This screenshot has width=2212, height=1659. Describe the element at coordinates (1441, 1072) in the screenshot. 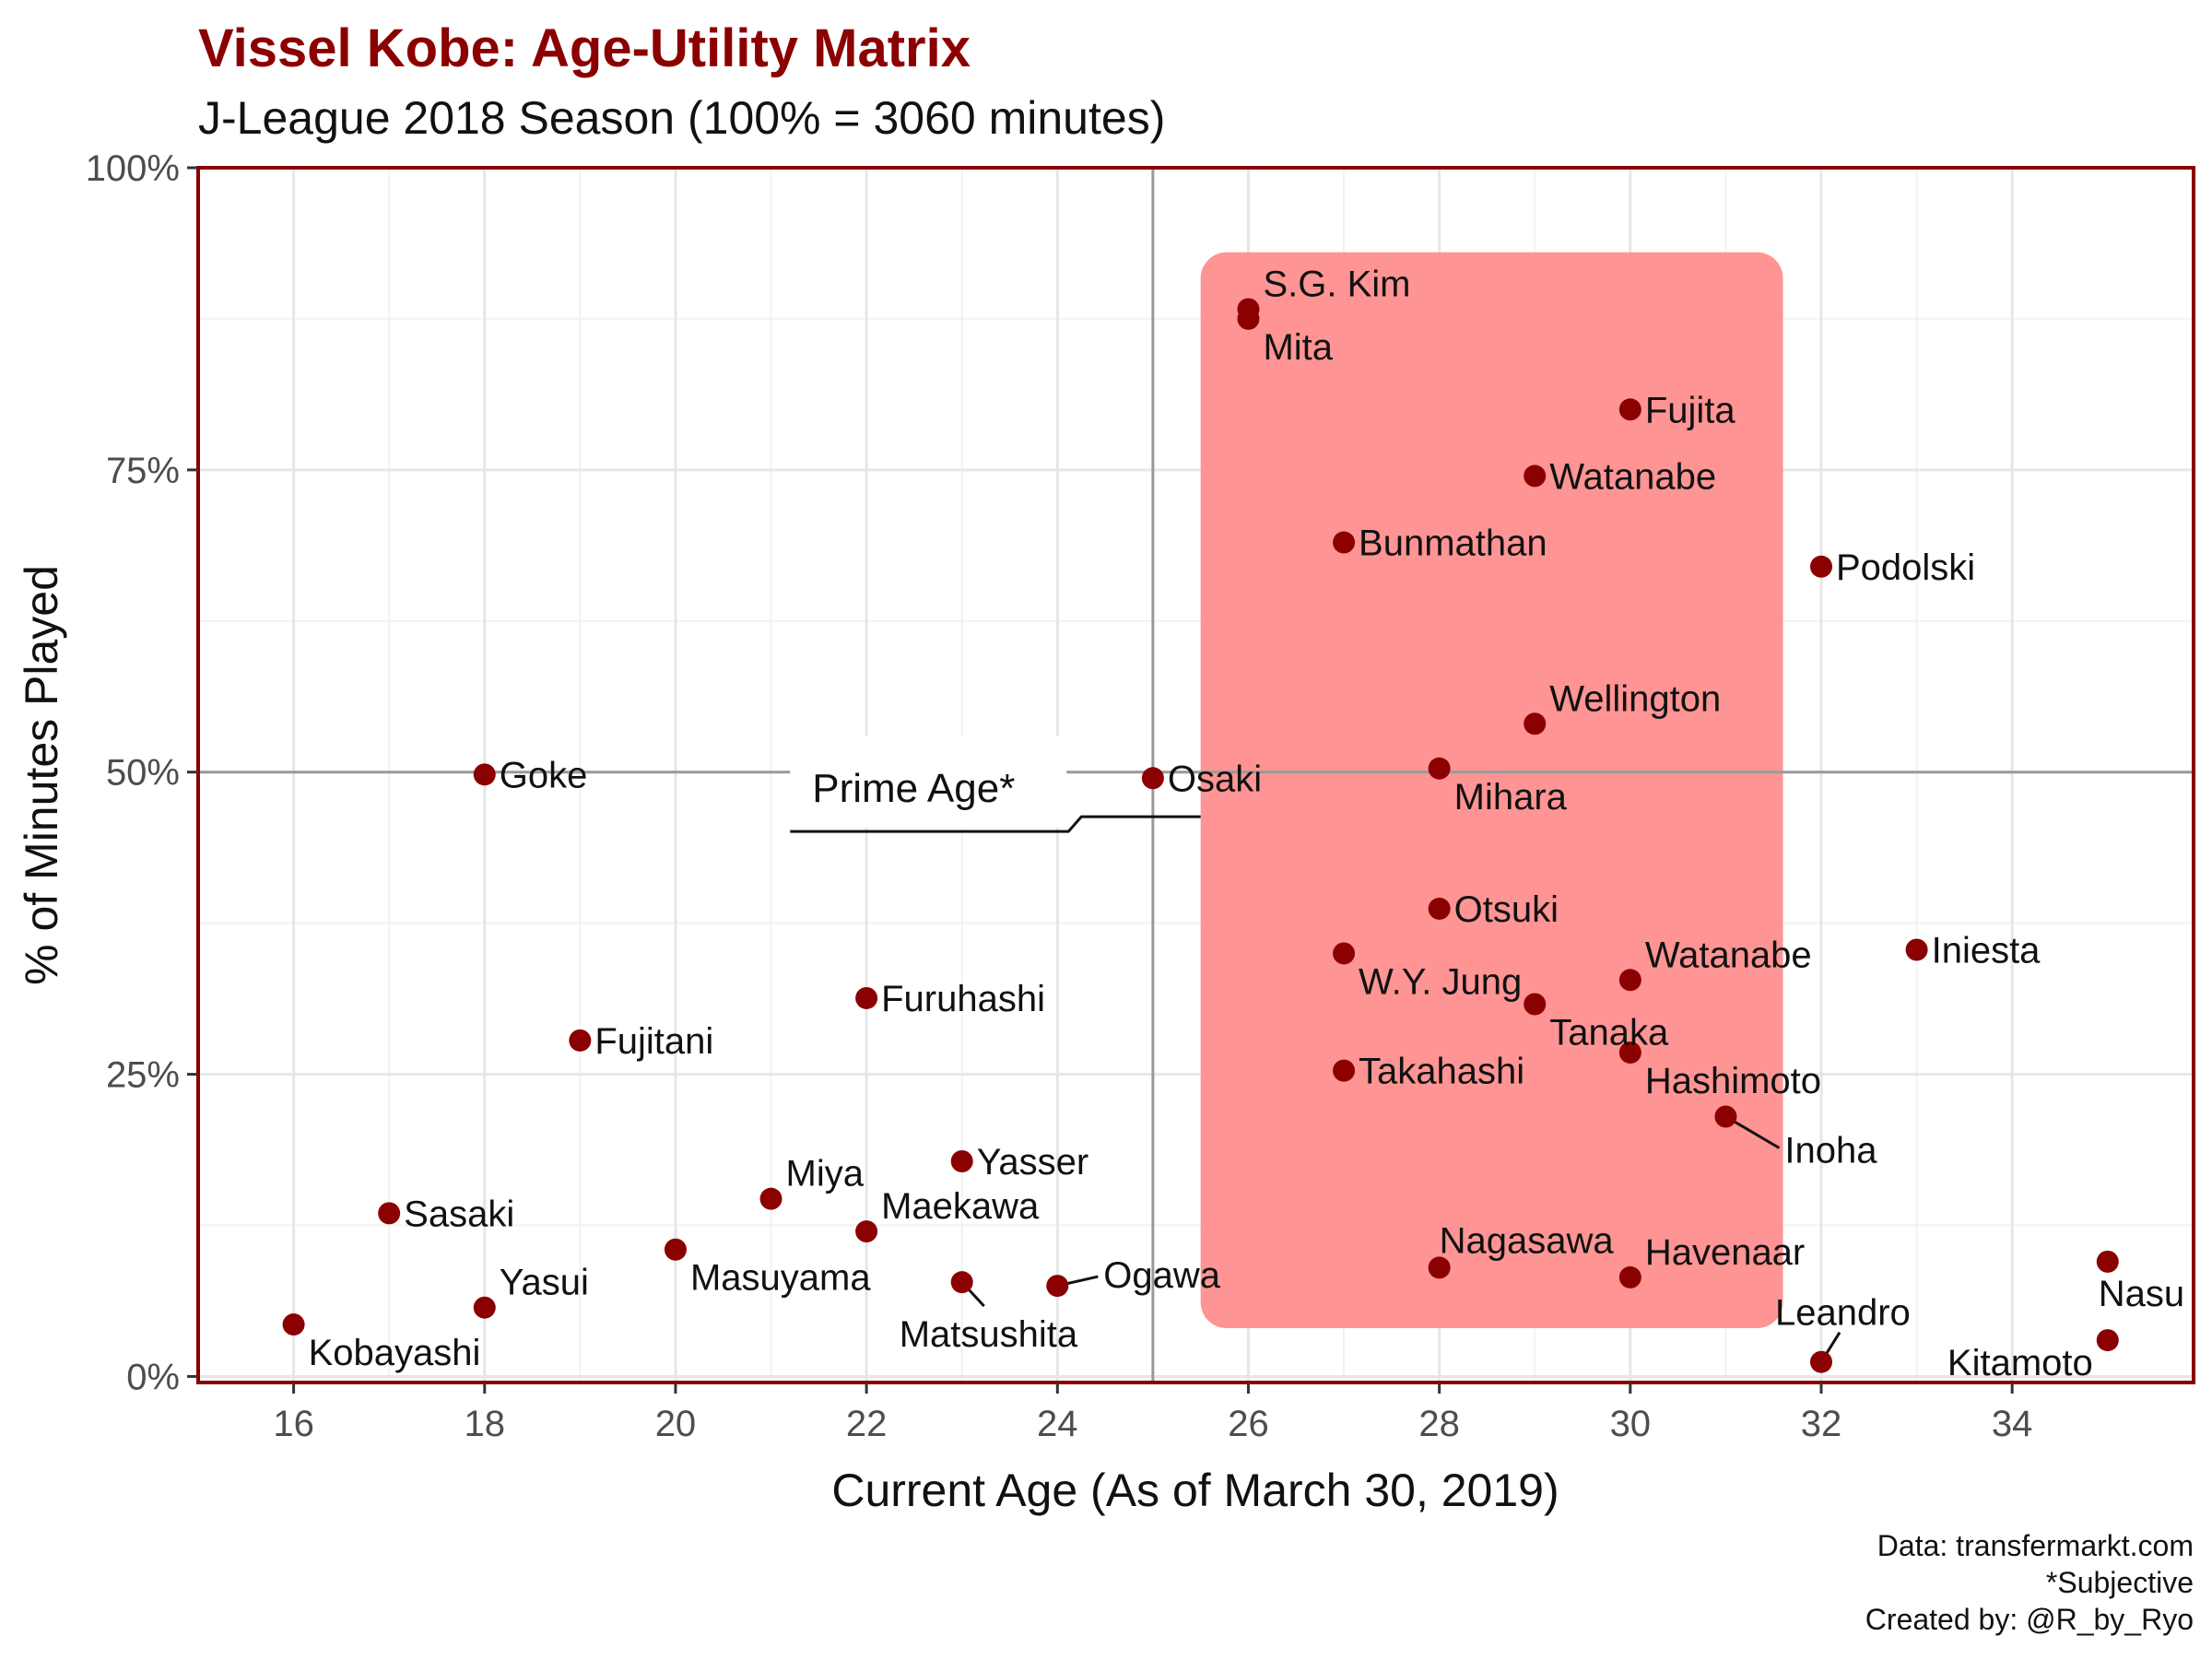

I see `player-label: Takahashi` at that location.